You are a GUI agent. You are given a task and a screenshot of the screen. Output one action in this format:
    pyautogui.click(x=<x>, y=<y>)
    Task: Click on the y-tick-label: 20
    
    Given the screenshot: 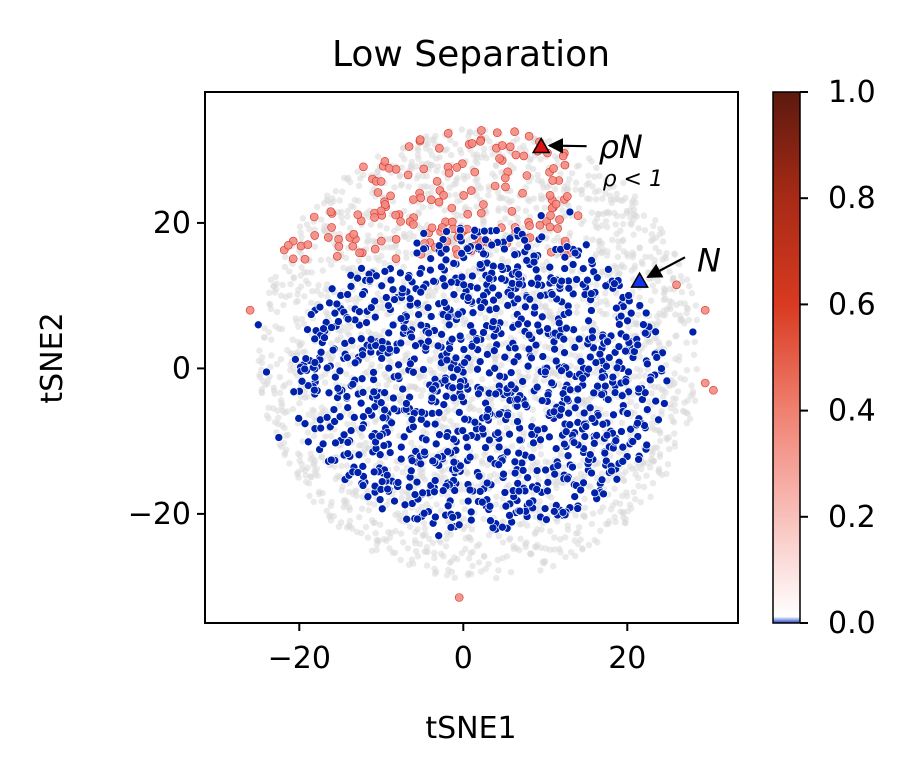 What is the action you would take?
    pyautogui.click(x=172, y=223)
    